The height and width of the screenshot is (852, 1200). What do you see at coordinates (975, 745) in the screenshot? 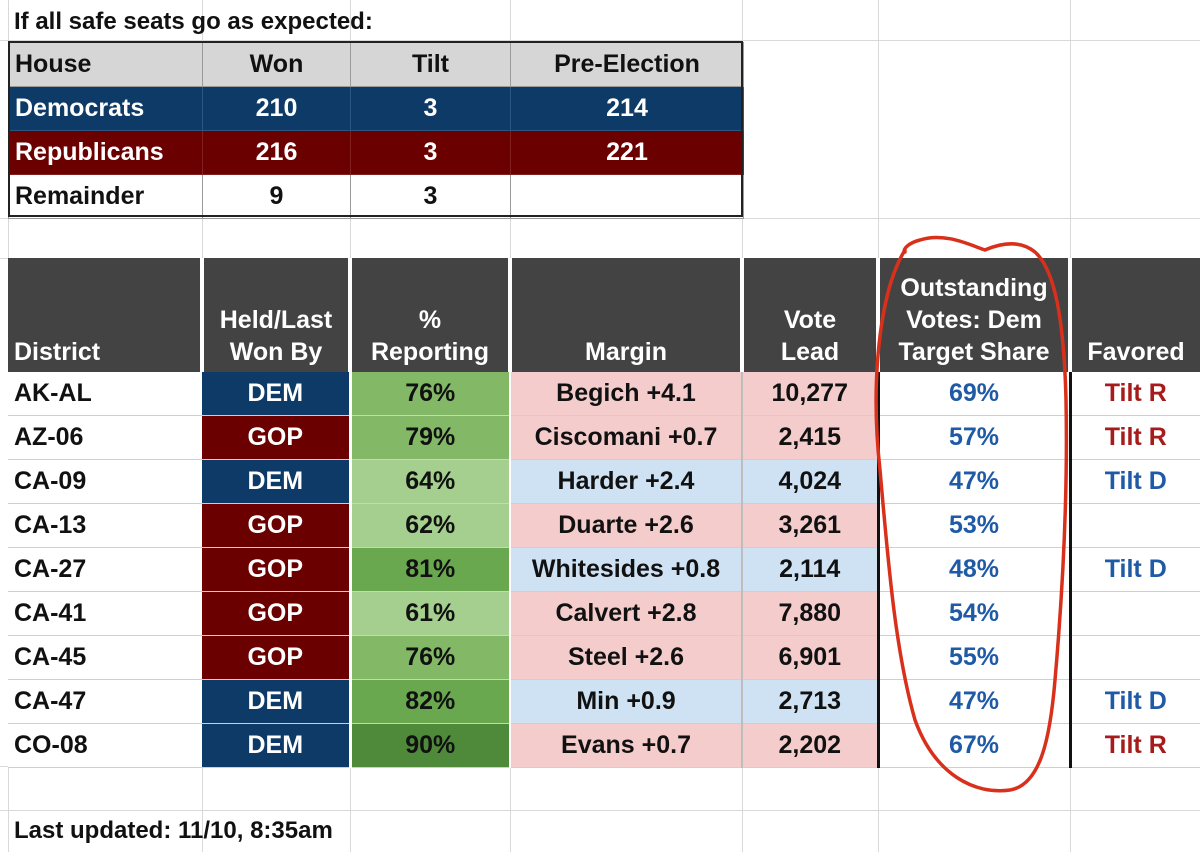
I see `dem-target-share-cell: 67%` at bounding box center [975, 745].